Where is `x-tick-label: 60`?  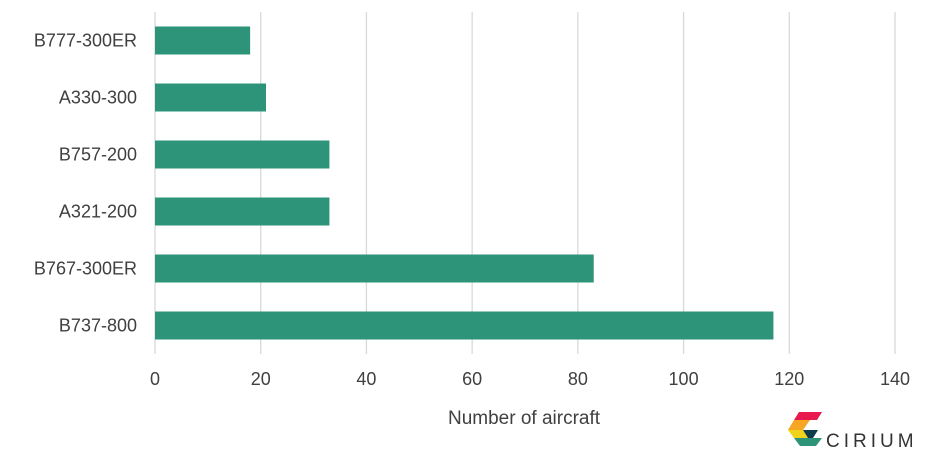
x-tick-label: 60 is located at coordinates (472, 379).